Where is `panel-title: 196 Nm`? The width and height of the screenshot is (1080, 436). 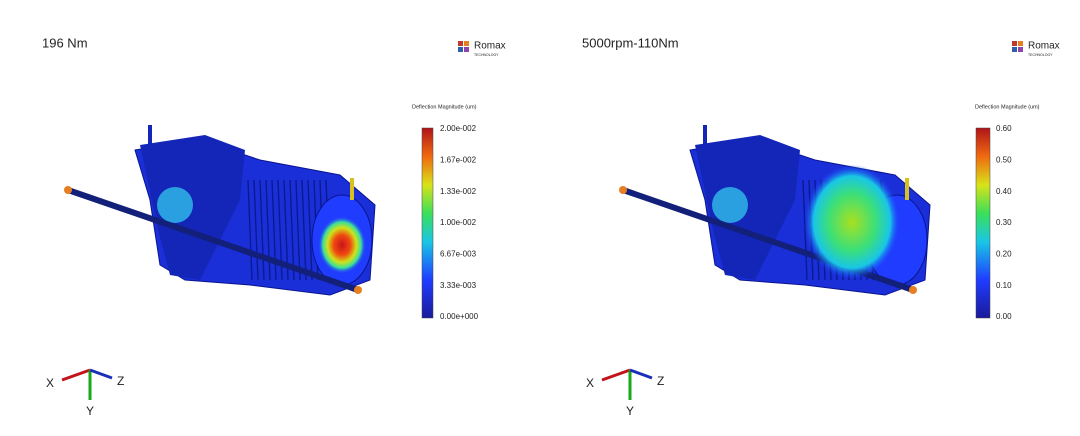
panel-title: 196 Nm is located at coordinates (65, 42).